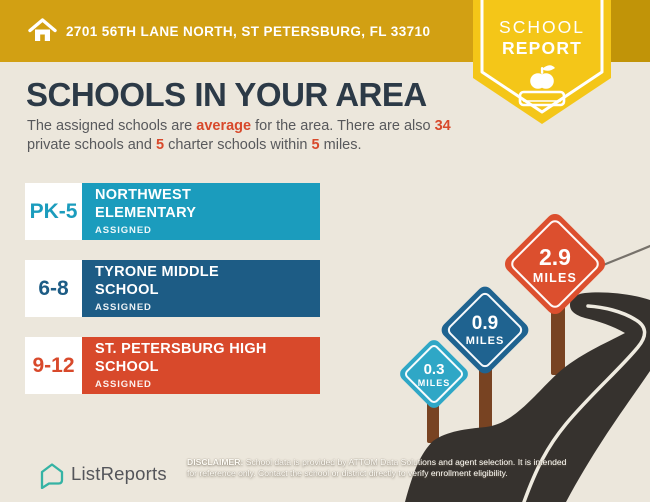 The image size is (650, 502). Describe the element at coordinates (53, 365) in the screenshot. I see `grade-range-badge: 9-12` at that location.